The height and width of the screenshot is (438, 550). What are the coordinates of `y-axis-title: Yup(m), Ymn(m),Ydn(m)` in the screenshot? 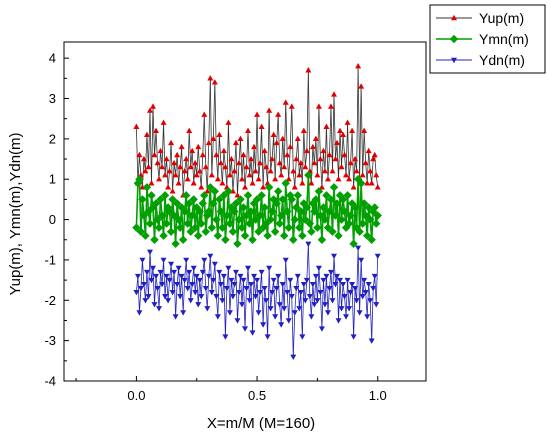 It's located at (15, 213).